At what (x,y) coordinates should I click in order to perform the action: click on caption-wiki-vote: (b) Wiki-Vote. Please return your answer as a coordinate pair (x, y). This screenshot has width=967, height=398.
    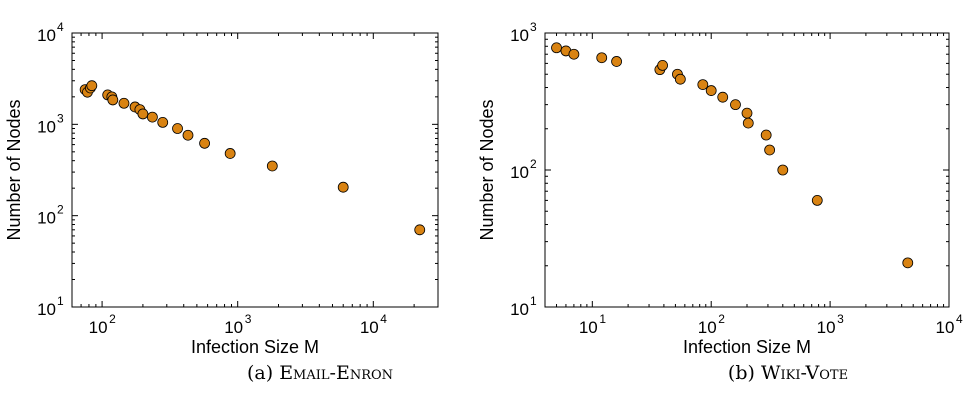
    Looking at the image, I should click on (788, 373).